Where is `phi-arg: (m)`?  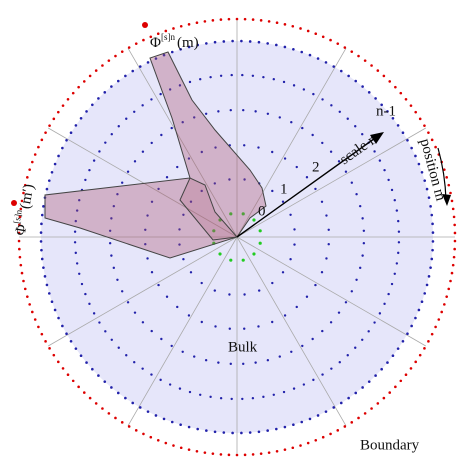
phi-arg: (m) is located at coordinates (188, 43).